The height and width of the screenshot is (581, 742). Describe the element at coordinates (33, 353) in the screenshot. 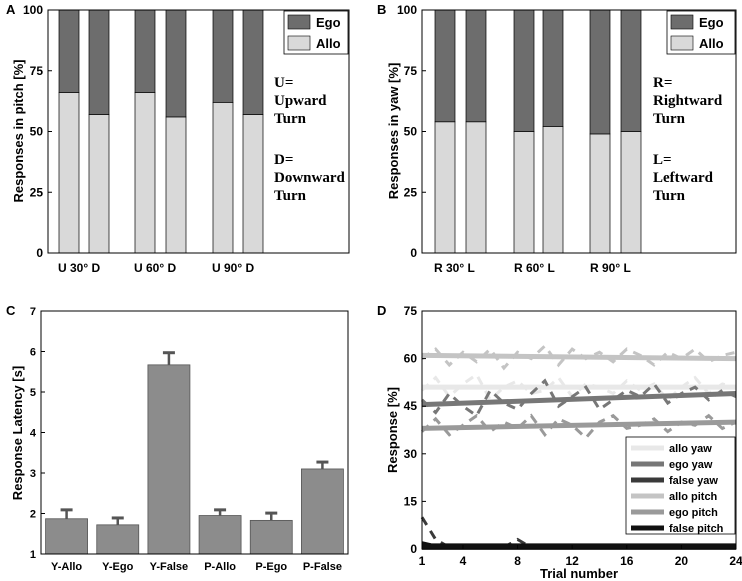

I see `ytick-label: 6` at that location.